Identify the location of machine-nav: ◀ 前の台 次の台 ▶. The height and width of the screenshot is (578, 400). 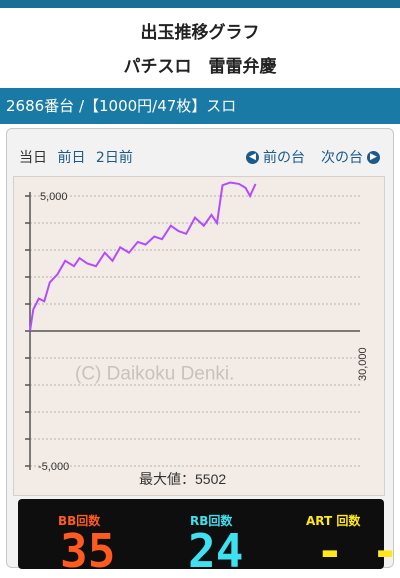
(313, 157).